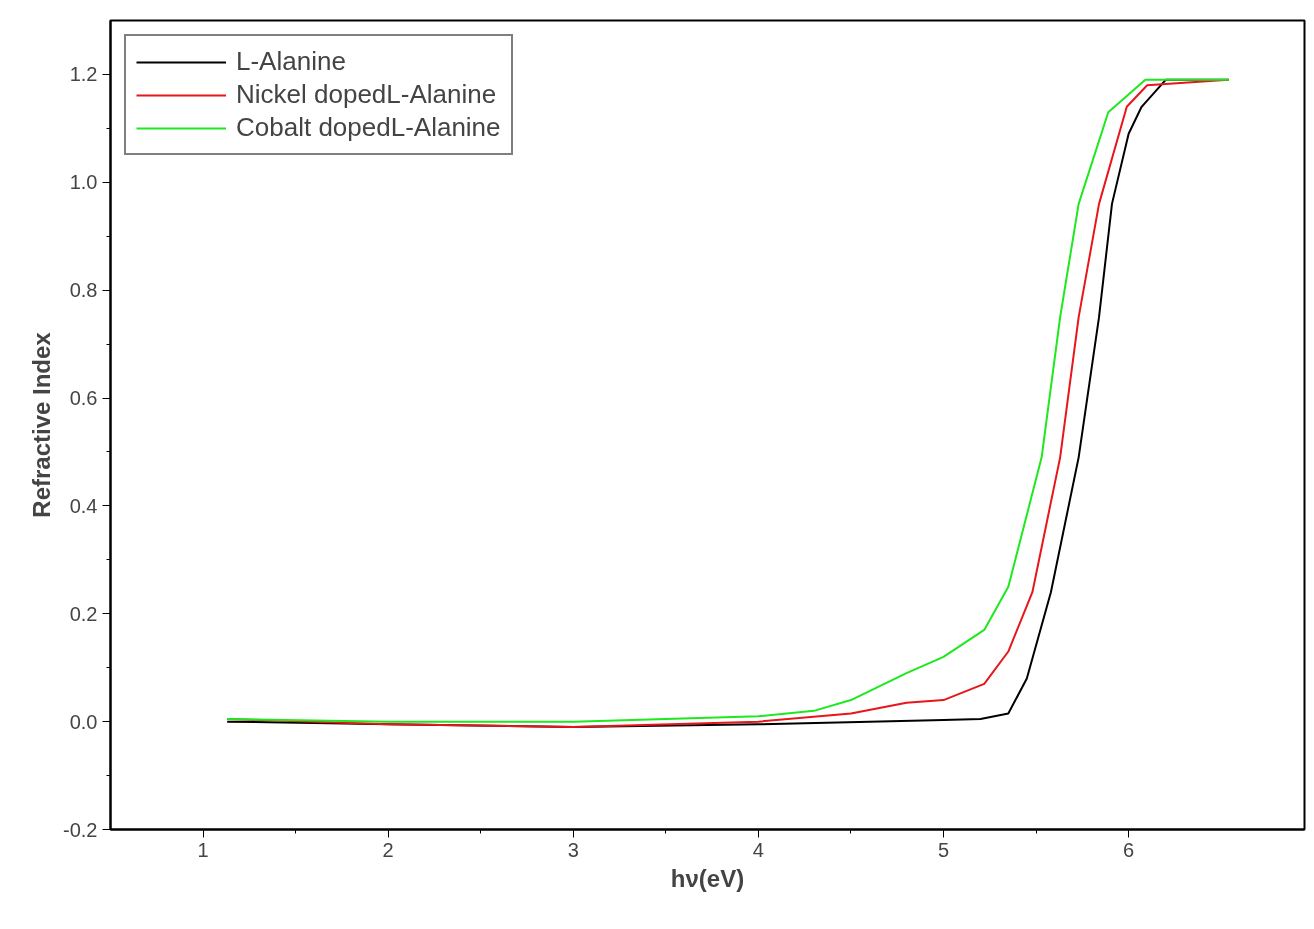  What do you see at coordinates (943, 849) in the screenshot?
I see `x-tick-label: 5` at bounding box center [943, 849].